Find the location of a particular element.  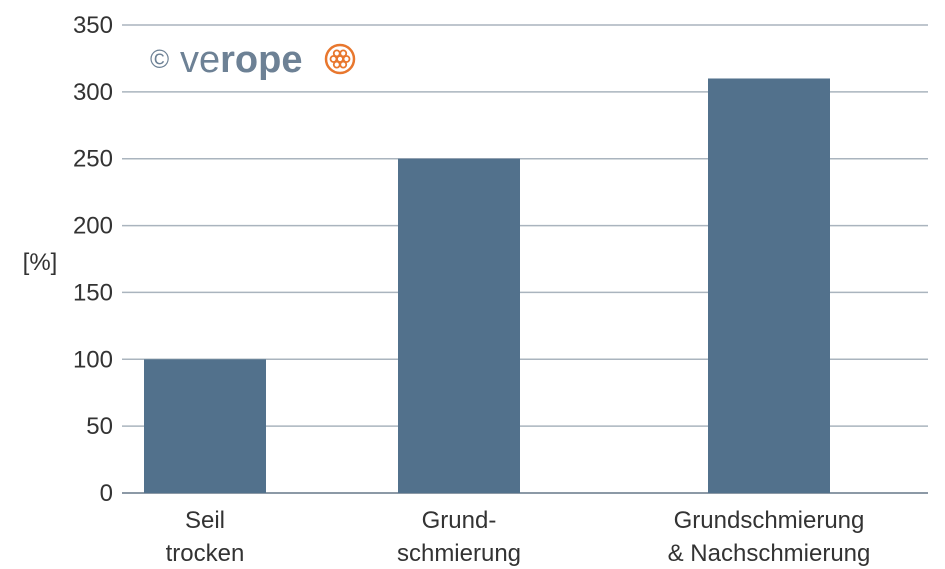

y-axis-ticks: 0 50 100 150 200 250 300 350 is located at coordinates (93, 259).